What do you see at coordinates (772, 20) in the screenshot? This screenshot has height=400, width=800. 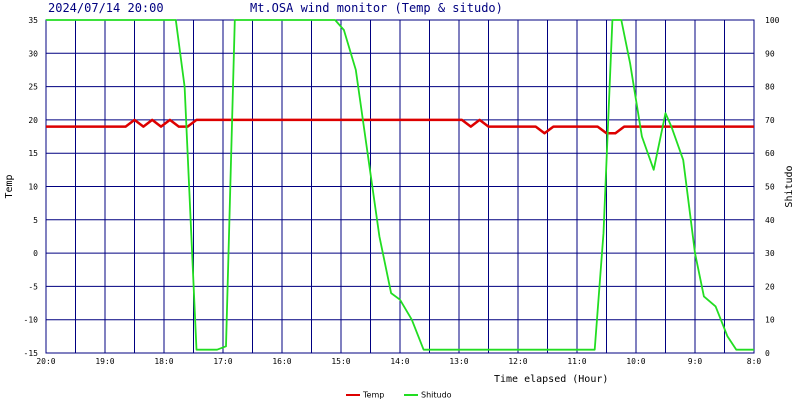 I see `right-y-tick: 100` at bounding box center [772, 20].